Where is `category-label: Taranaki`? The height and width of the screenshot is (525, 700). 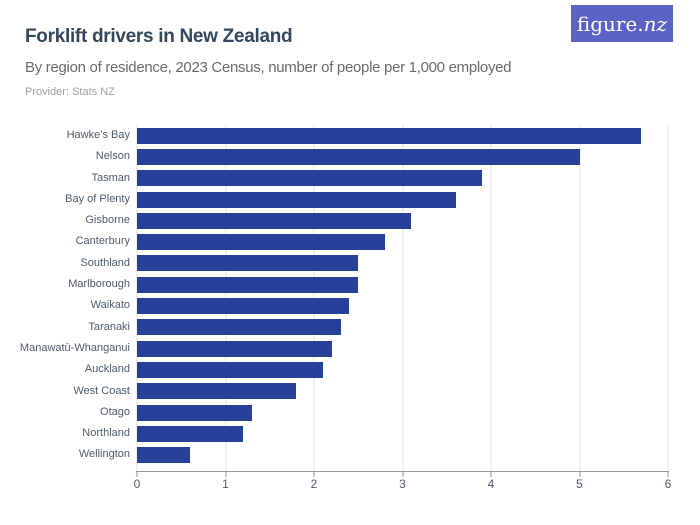 category-label: Taranaki is located at coordinates (109, 326).